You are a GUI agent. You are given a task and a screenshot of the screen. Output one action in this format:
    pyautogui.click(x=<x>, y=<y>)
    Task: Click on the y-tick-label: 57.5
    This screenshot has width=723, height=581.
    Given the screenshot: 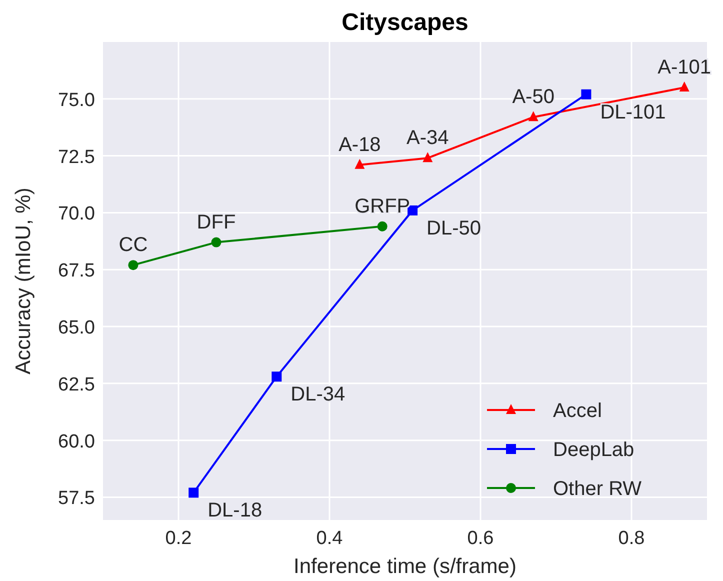 What is the action you would take?
    pyautogui.click(x=76, y=499)
    